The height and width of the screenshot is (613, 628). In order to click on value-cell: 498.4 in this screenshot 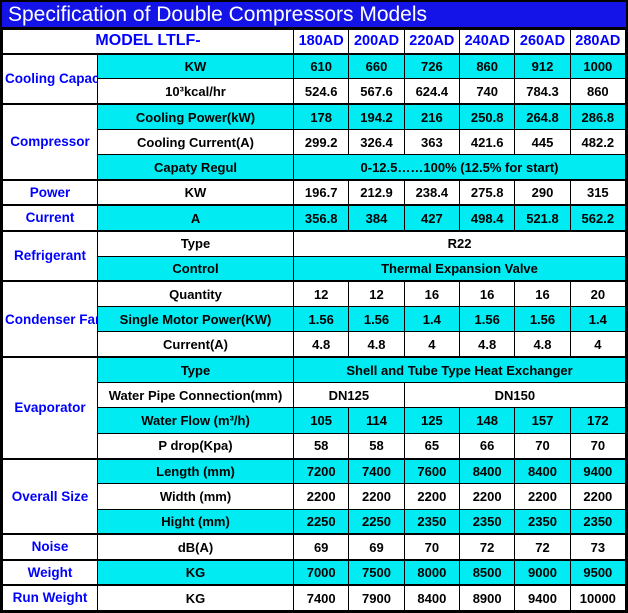, I will do `click(487, 218)`.